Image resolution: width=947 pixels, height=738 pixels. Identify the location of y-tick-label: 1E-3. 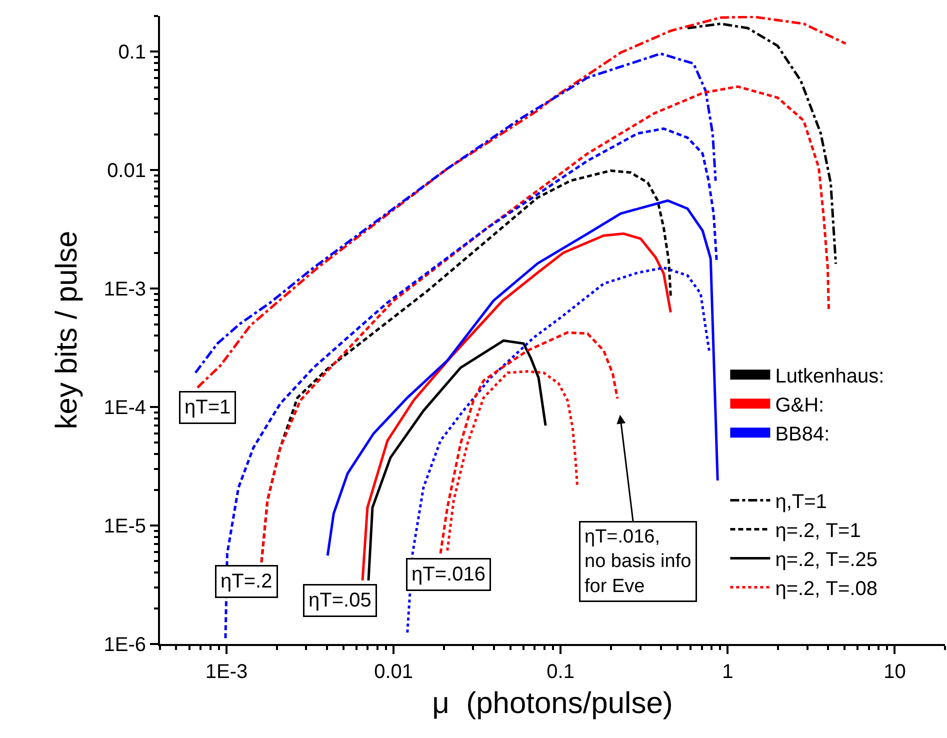
(125, 289).